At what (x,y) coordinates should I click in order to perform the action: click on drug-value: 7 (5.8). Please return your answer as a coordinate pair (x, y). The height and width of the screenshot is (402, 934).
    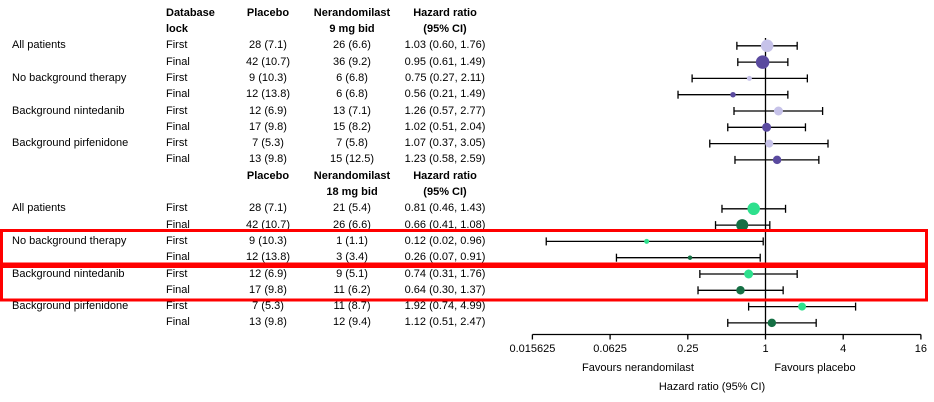
    Looking at the image, I should click on (352, 143).